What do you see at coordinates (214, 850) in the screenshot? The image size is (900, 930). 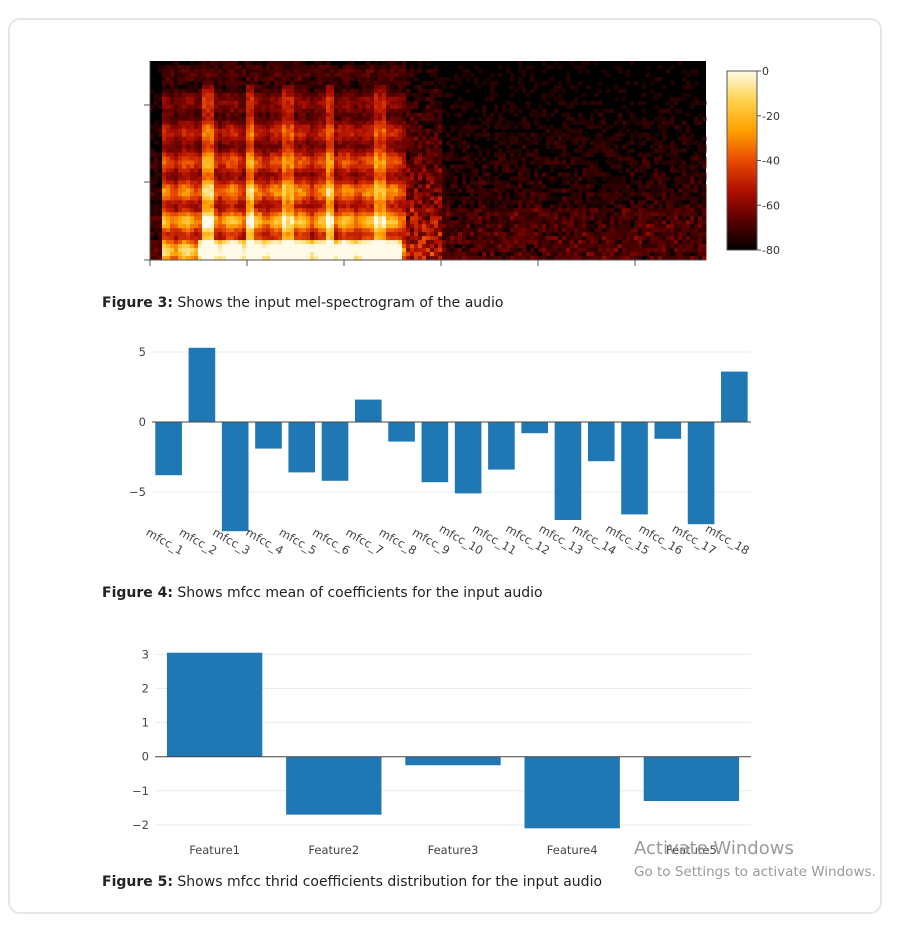 I see `x-tick-label: Feature1` at bounding box center [214, 850].